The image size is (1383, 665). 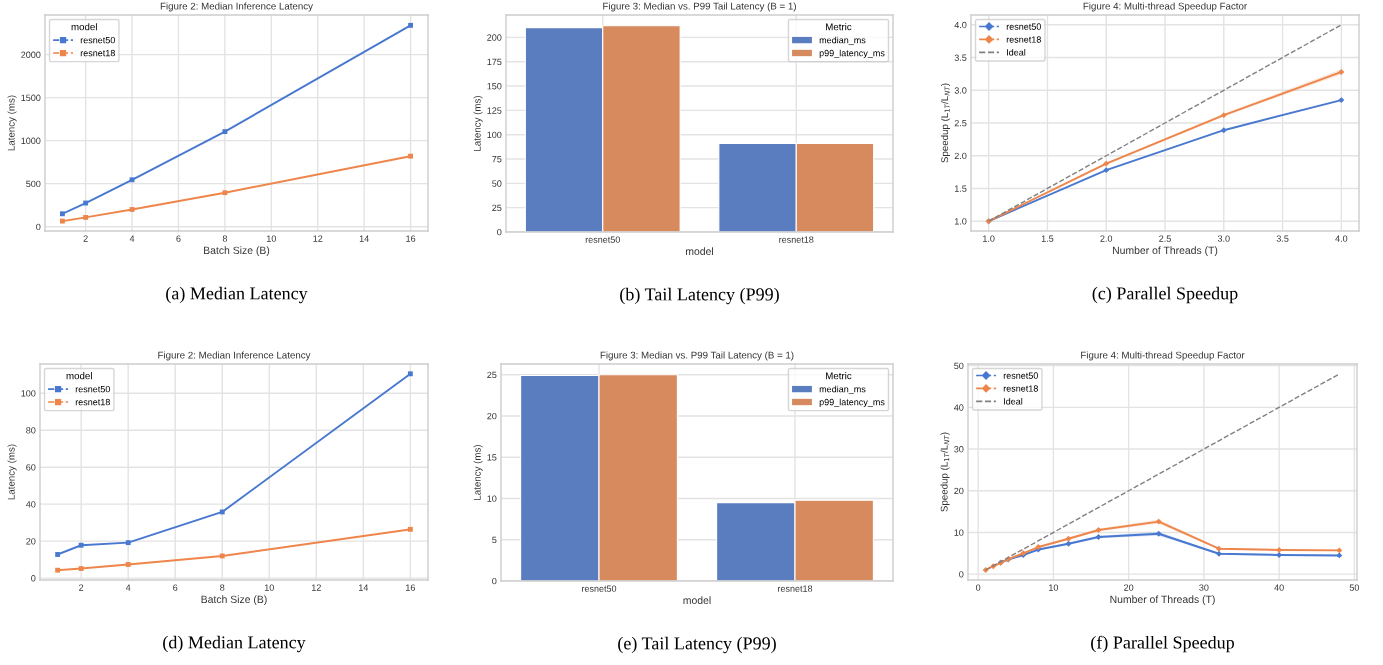 I want to click on text: (e) Tail Latency (P99), so click(x=697, y=645).